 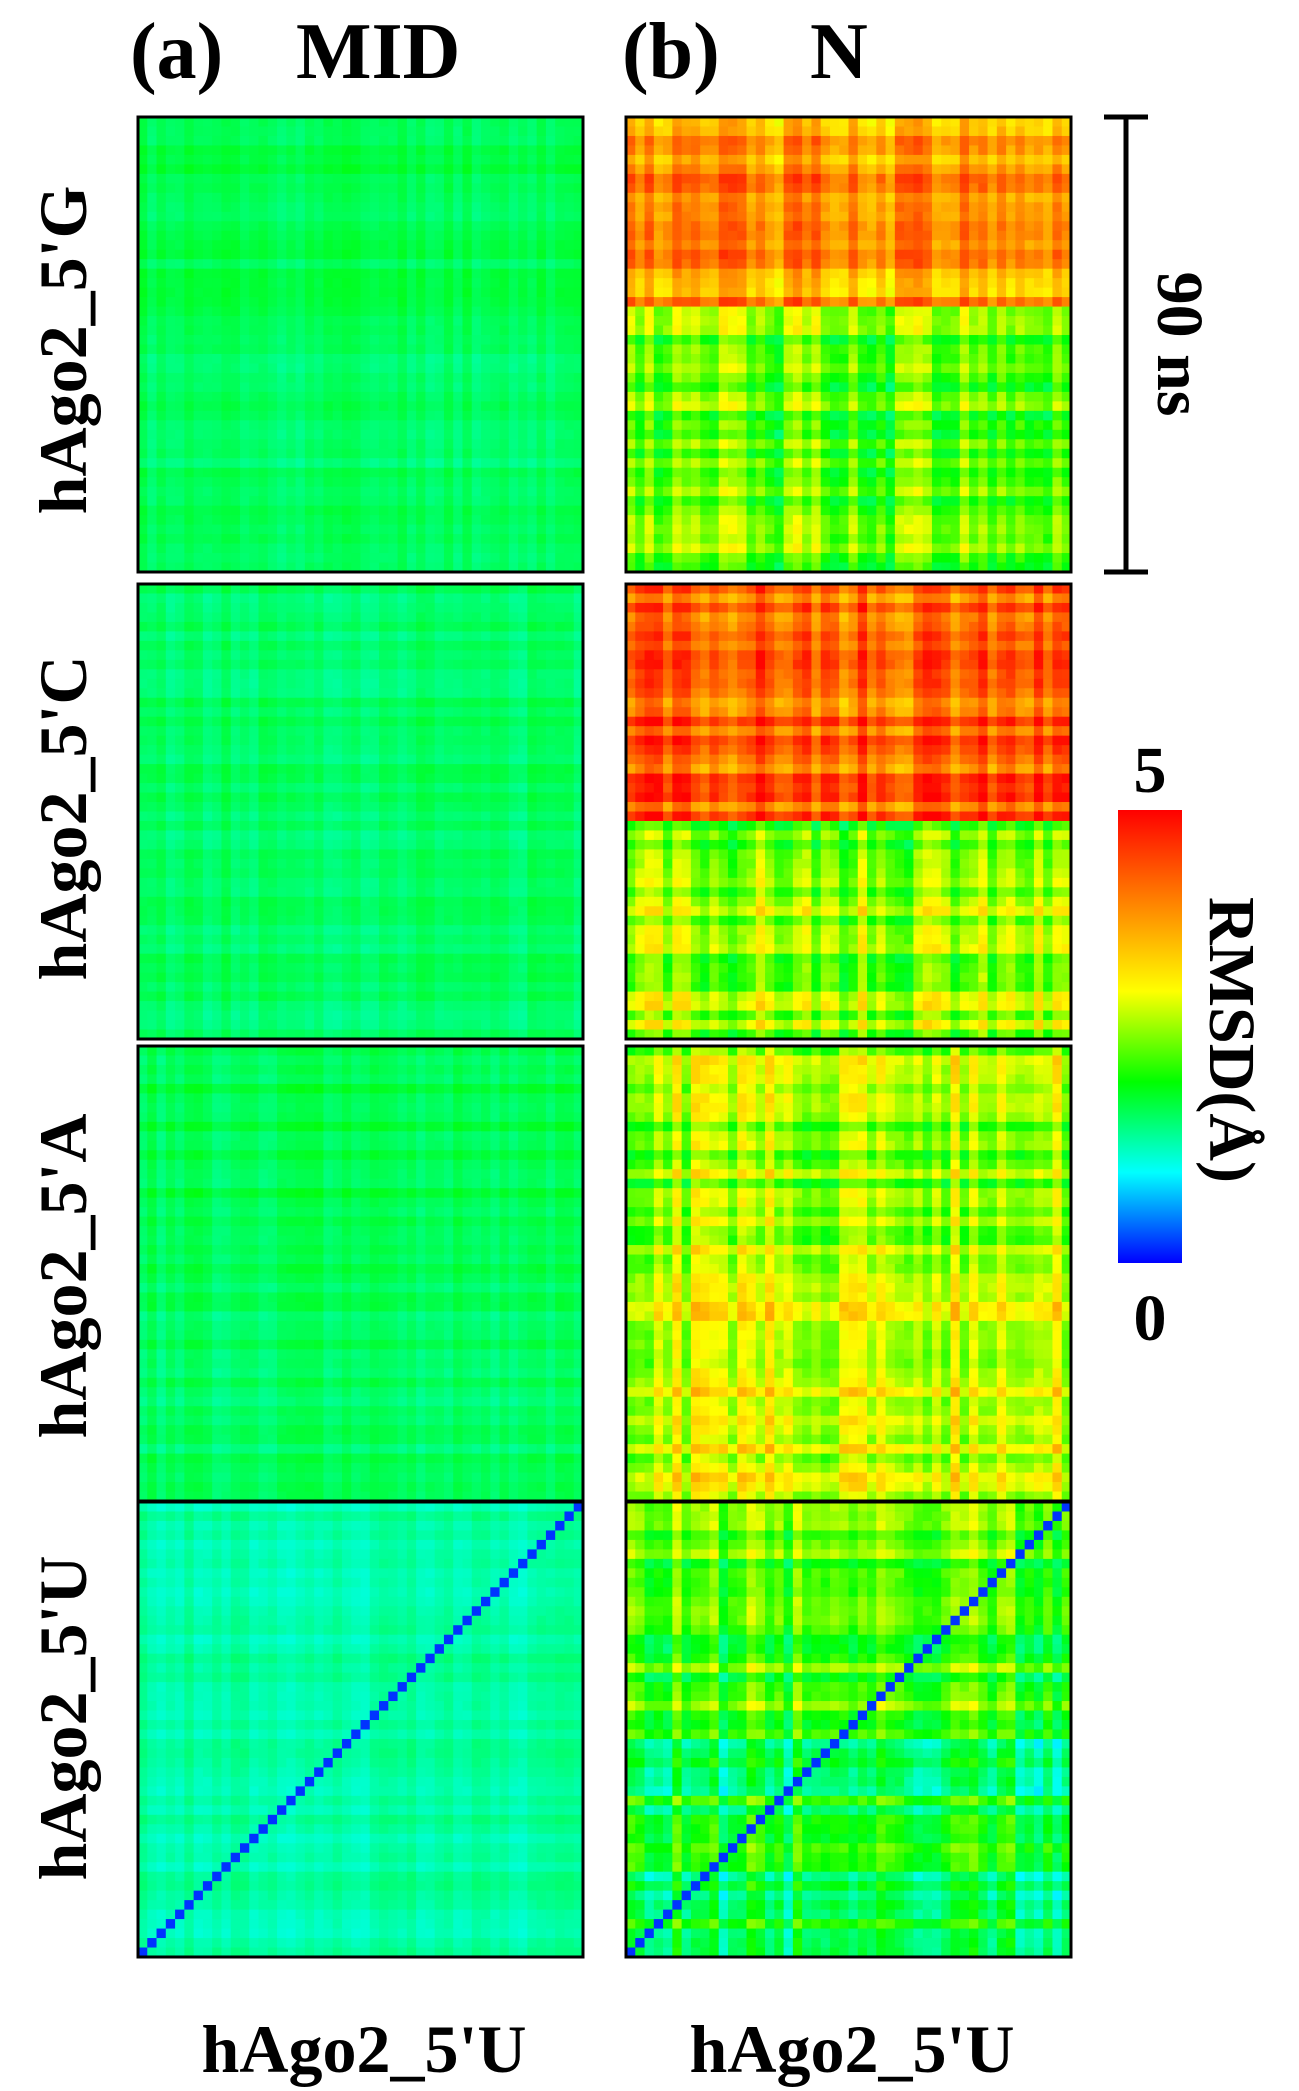 What do you see at coordinates (848, 344) in the screenshot?
I see `heatmap-frame` at bounding box center [848, 344].